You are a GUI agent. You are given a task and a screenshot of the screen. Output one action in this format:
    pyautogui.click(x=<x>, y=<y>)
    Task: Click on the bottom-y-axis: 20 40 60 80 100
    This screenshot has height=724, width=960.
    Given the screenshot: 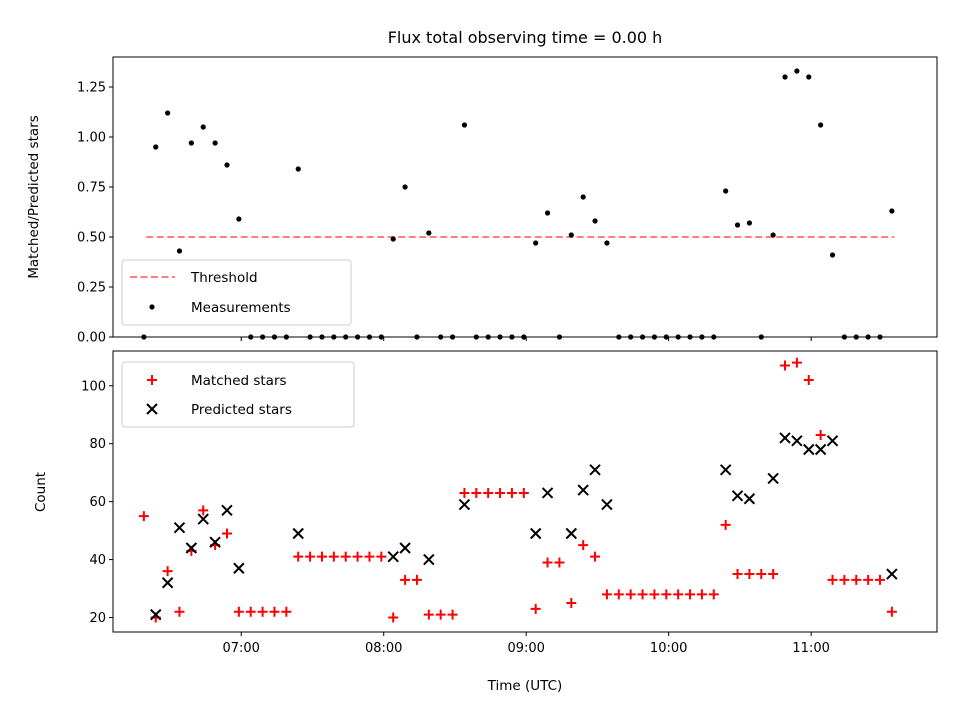 What is the action you would take?
    pyautogui.click(x=97, y=502)
    